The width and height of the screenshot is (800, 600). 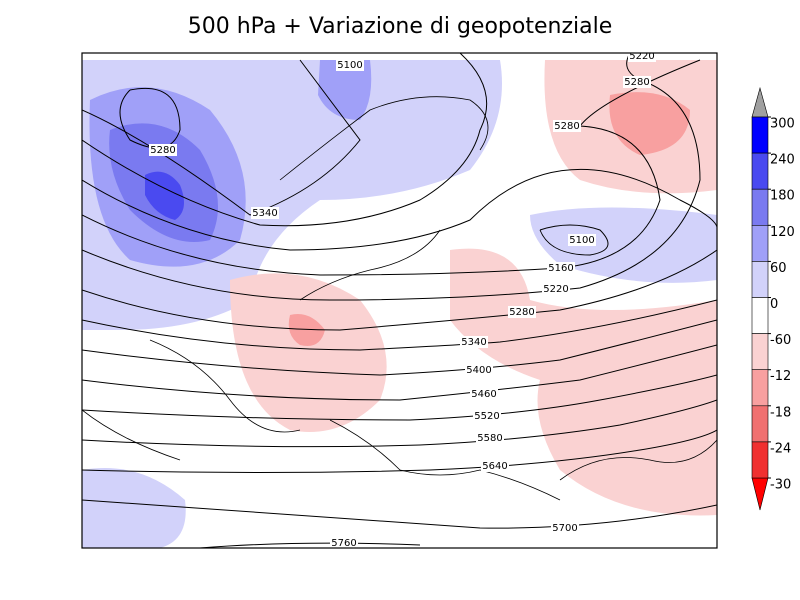 What do you see at coordinates (782, 124) in the screenshot?
I see `colorbar-label: 300` at bounding box center [782, 124].